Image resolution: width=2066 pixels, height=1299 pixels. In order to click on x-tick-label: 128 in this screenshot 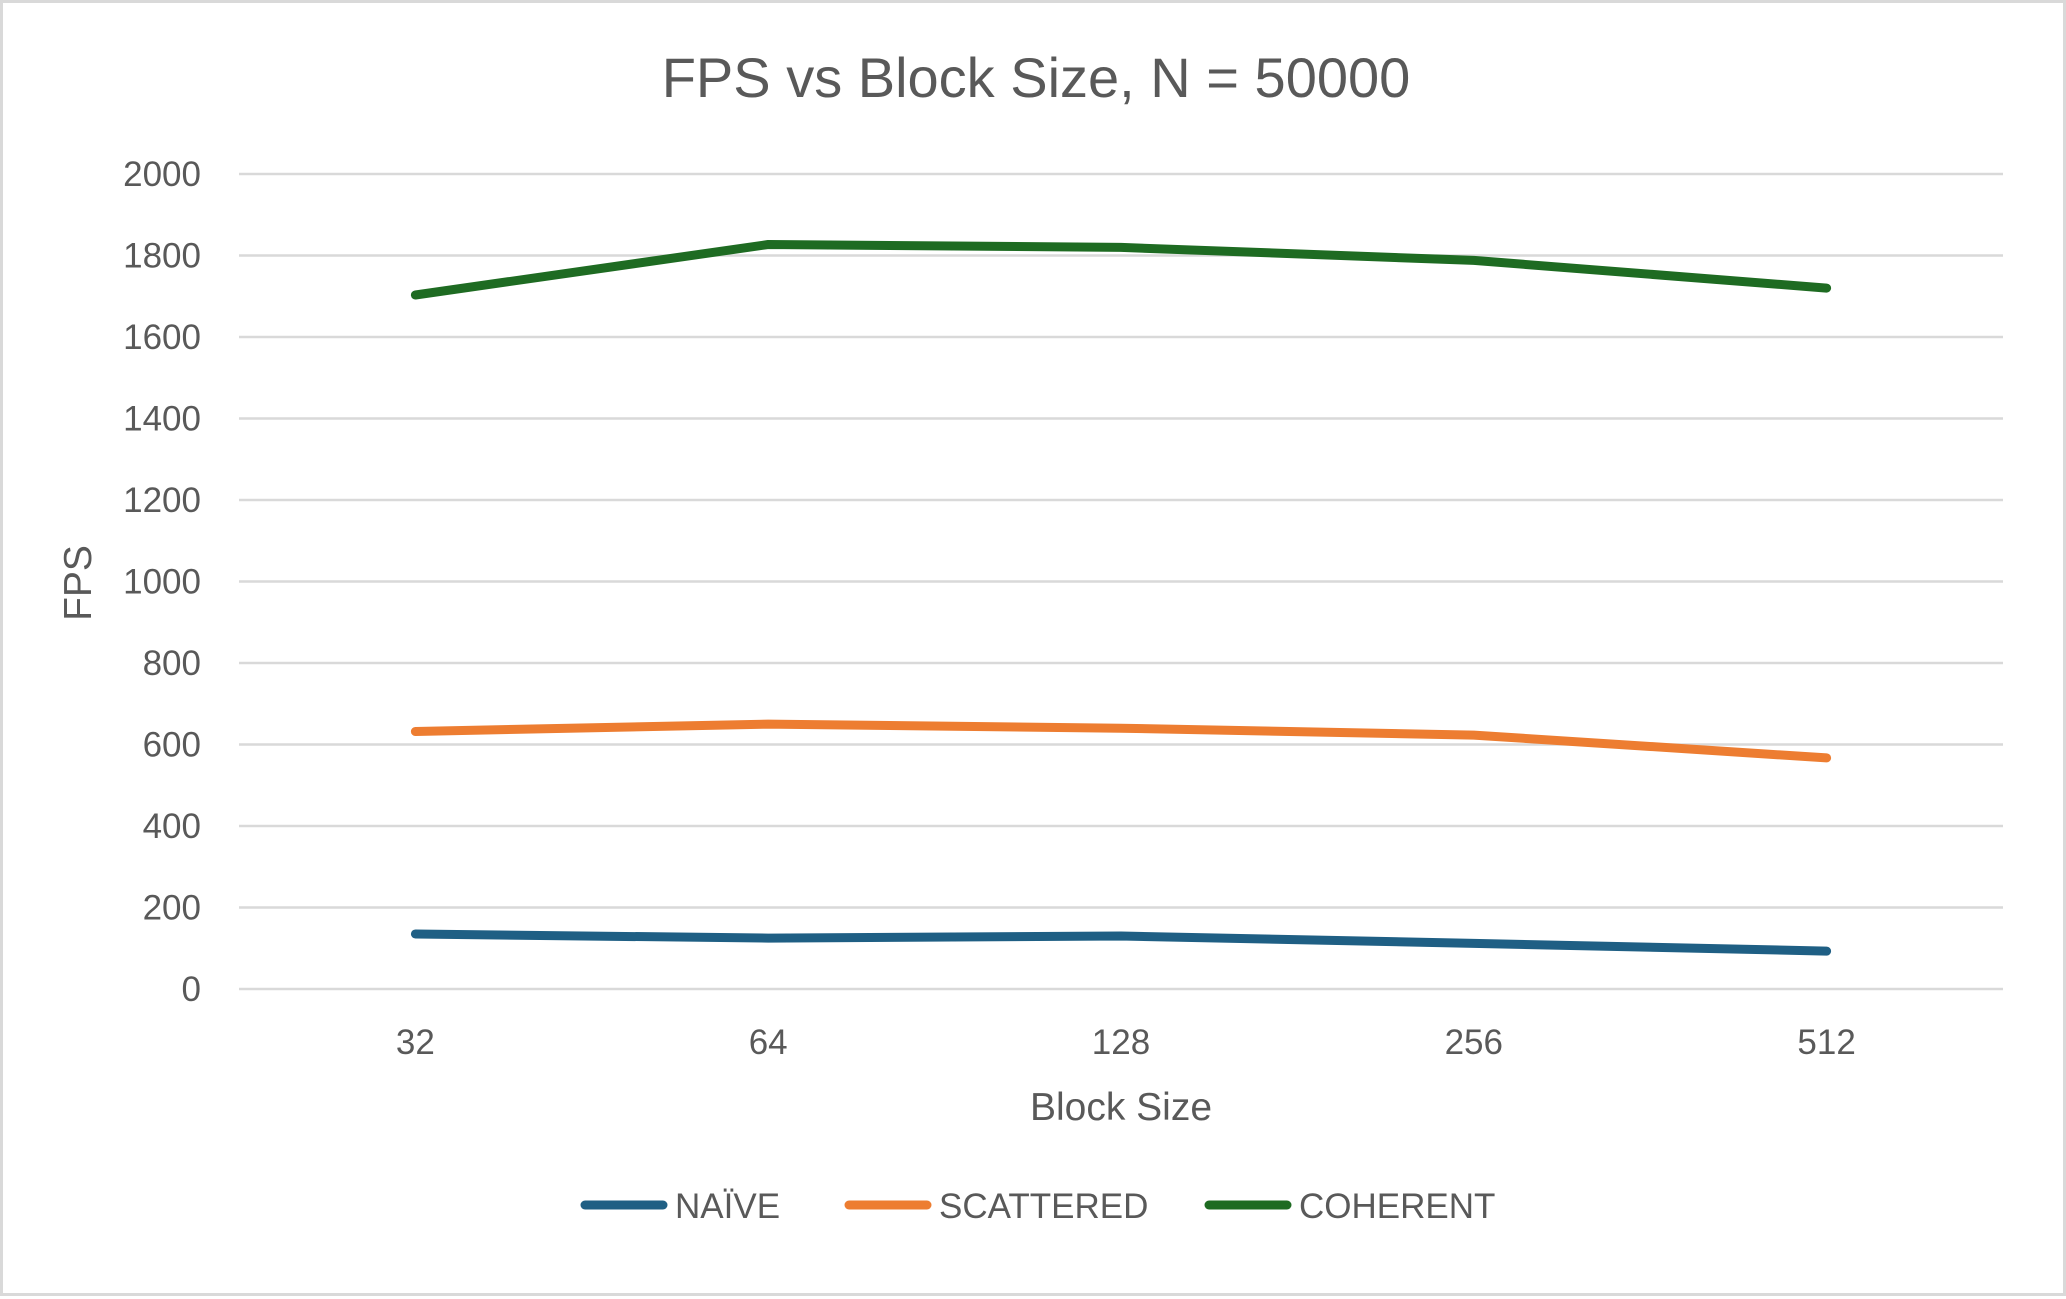, I will do `click(1121, 1042)`.